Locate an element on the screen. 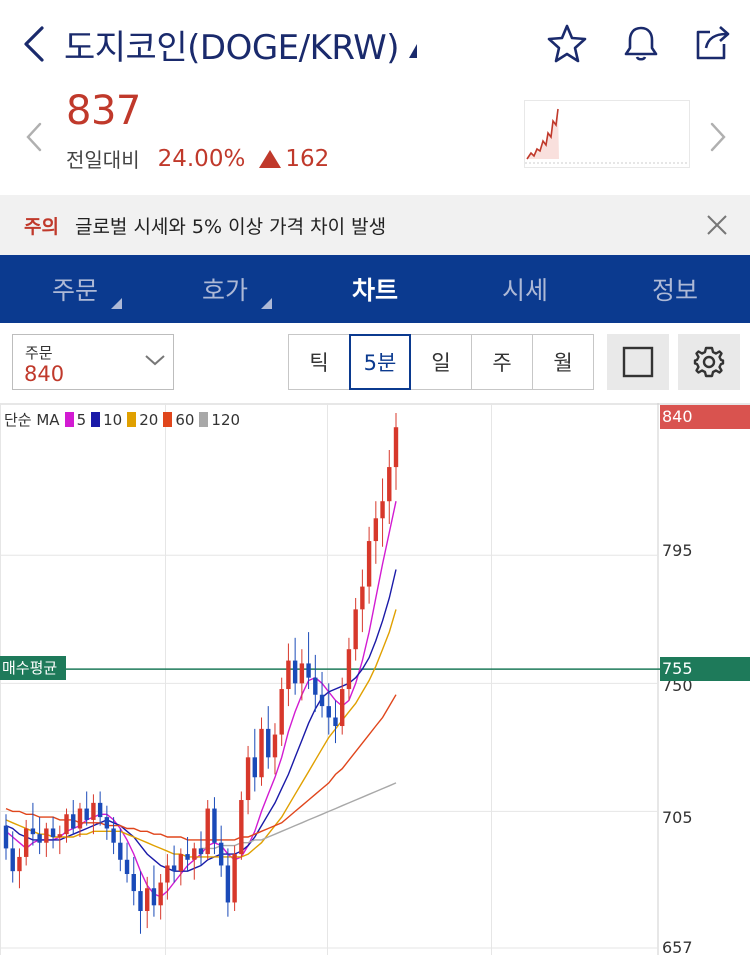 The image size is (750, 955). tab-chart: 차트 is located at coordinates (375, 289).